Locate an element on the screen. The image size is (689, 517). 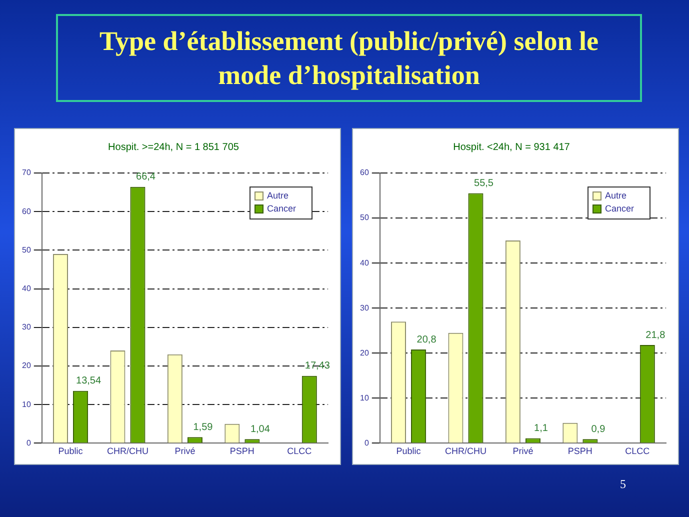
data-label: 1,04 is located at coordinates (260, 429).